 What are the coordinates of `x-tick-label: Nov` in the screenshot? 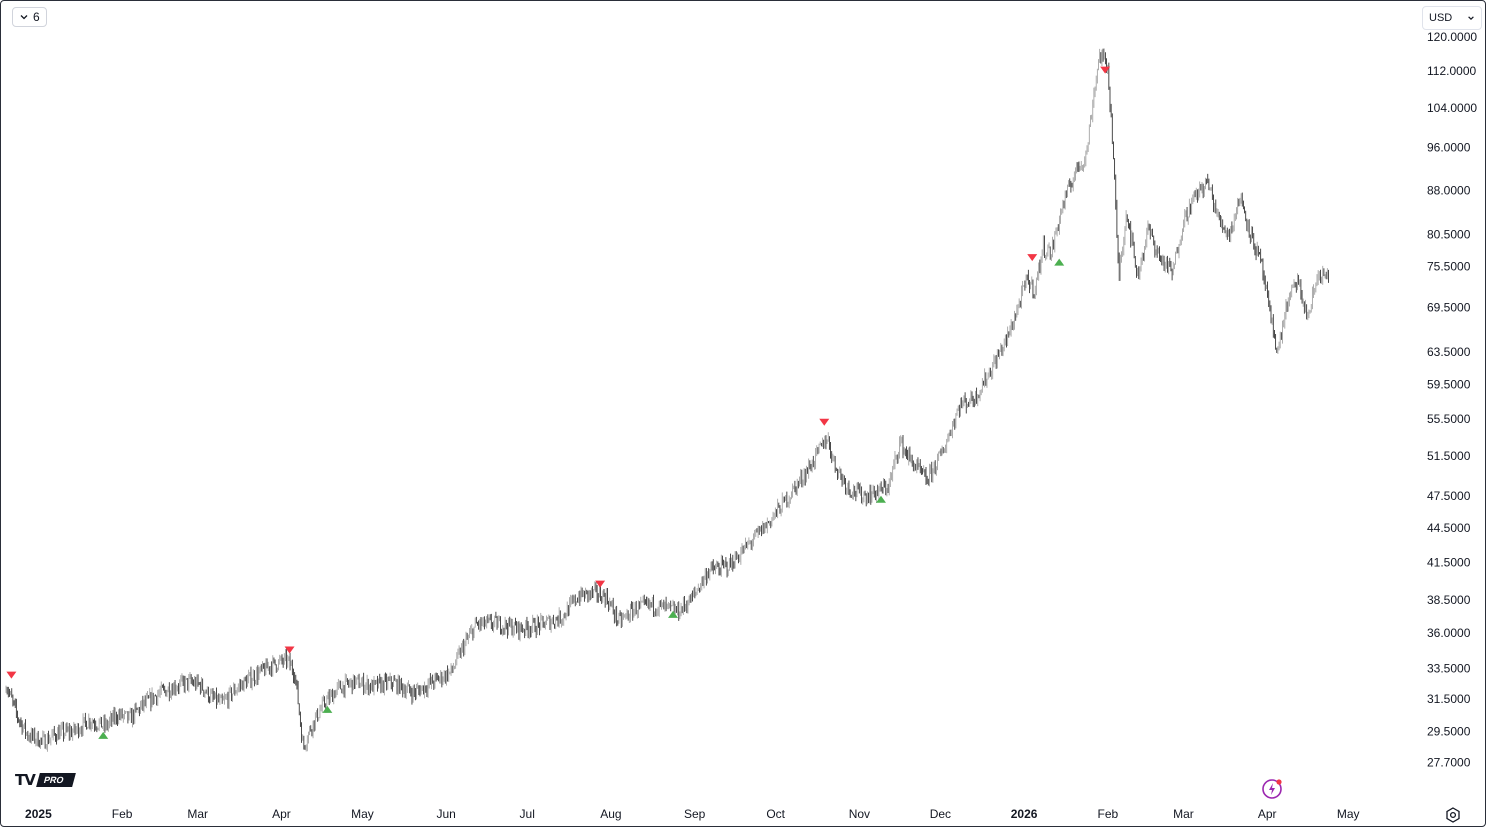 It's located at (859, 814).